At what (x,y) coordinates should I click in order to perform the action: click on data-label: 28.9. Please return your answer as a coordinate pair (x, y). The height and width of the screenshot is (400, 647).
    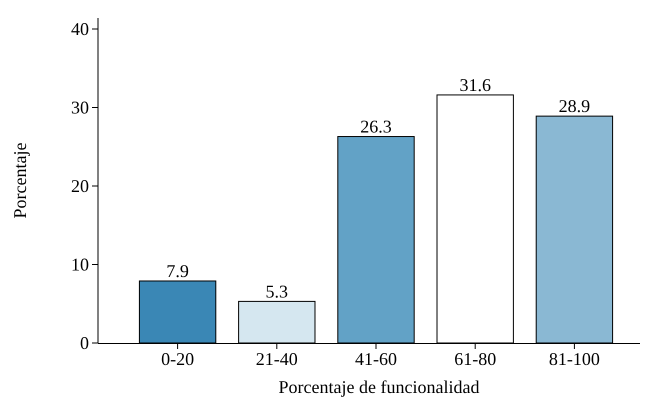
    Looking at the image, I should click on (574, 106).